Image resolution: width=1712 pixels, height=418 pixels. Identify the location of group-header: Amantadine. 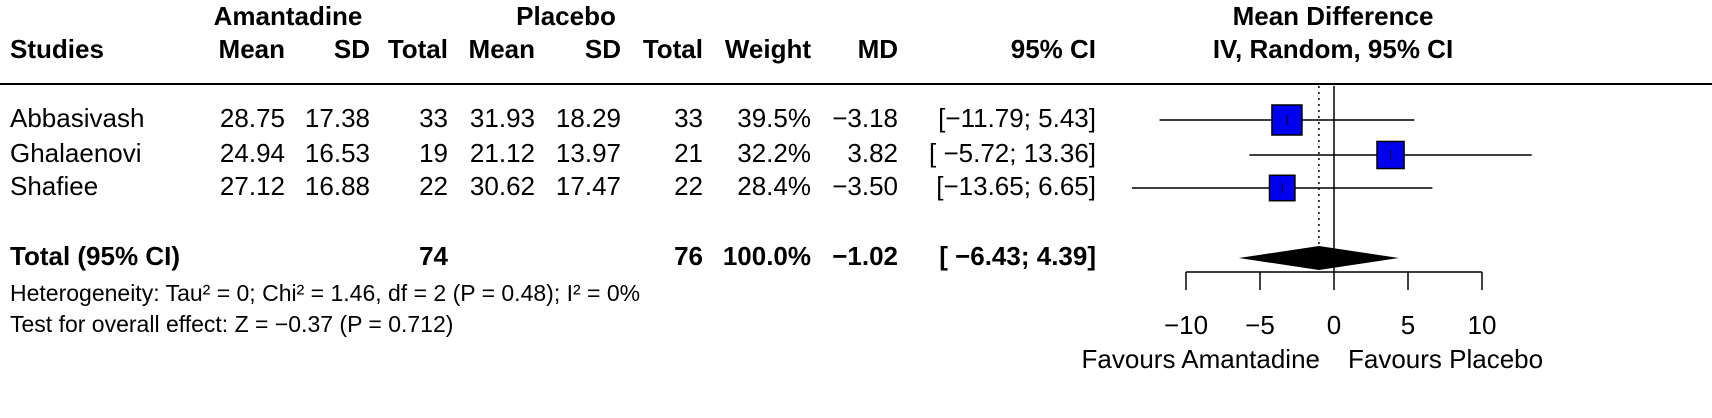
(288, 16).